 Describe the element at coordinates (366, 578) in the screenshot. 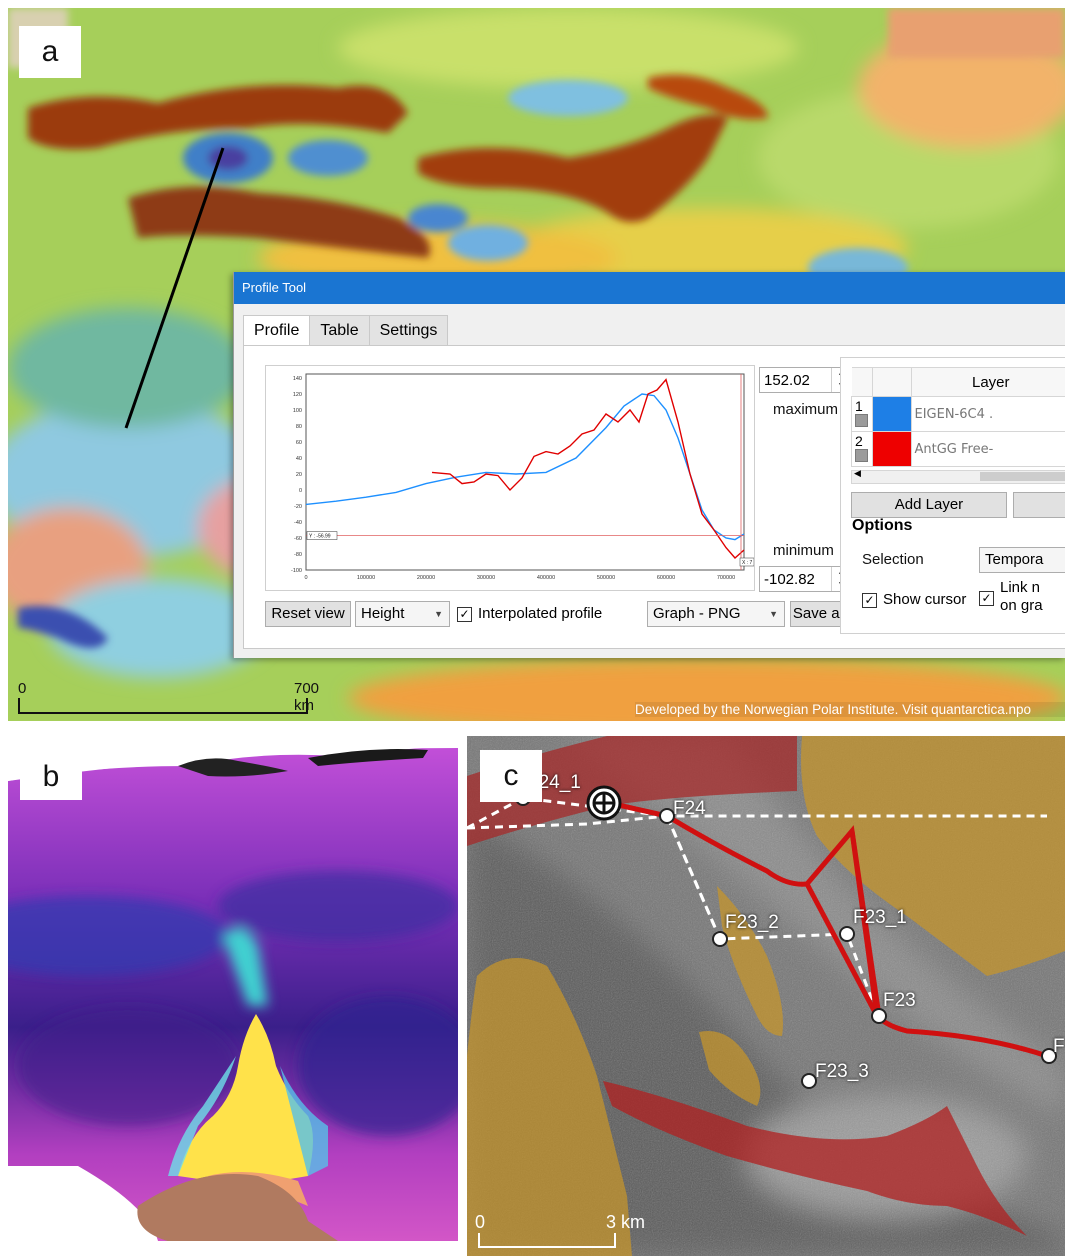

I see `x-tick-label: 100000` at that location.